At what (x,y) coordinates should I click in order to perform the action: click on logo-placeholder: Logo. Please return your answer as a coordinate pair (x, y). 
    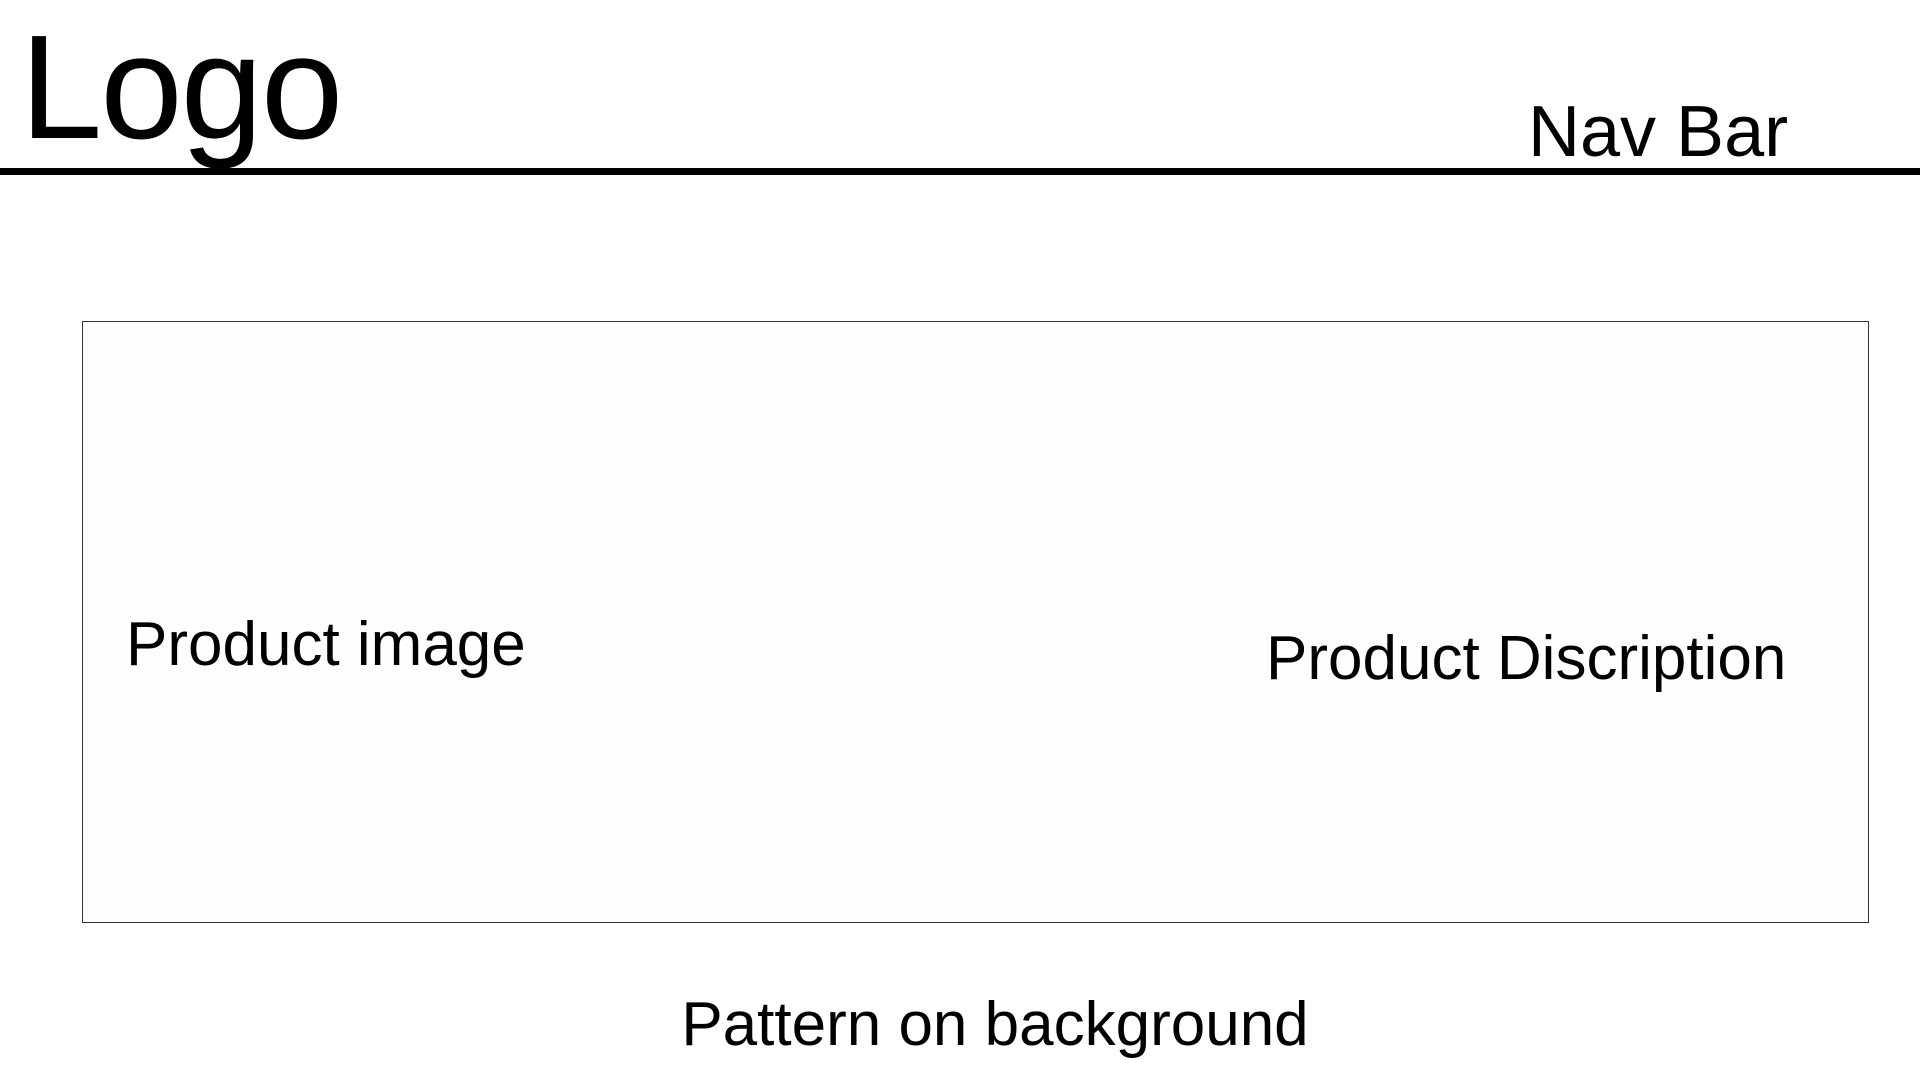
    Looking at the image, I should click on (181, 87).